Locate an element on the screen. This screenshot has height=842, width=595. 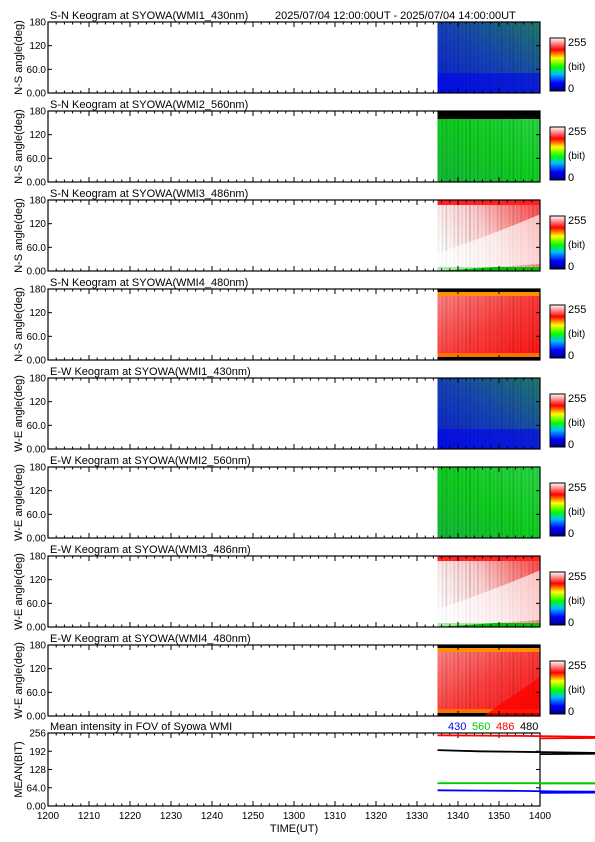
panel-title: S-N Keogram at SYOWA(WMI4_480nm) is located at coordinates (149, 283).